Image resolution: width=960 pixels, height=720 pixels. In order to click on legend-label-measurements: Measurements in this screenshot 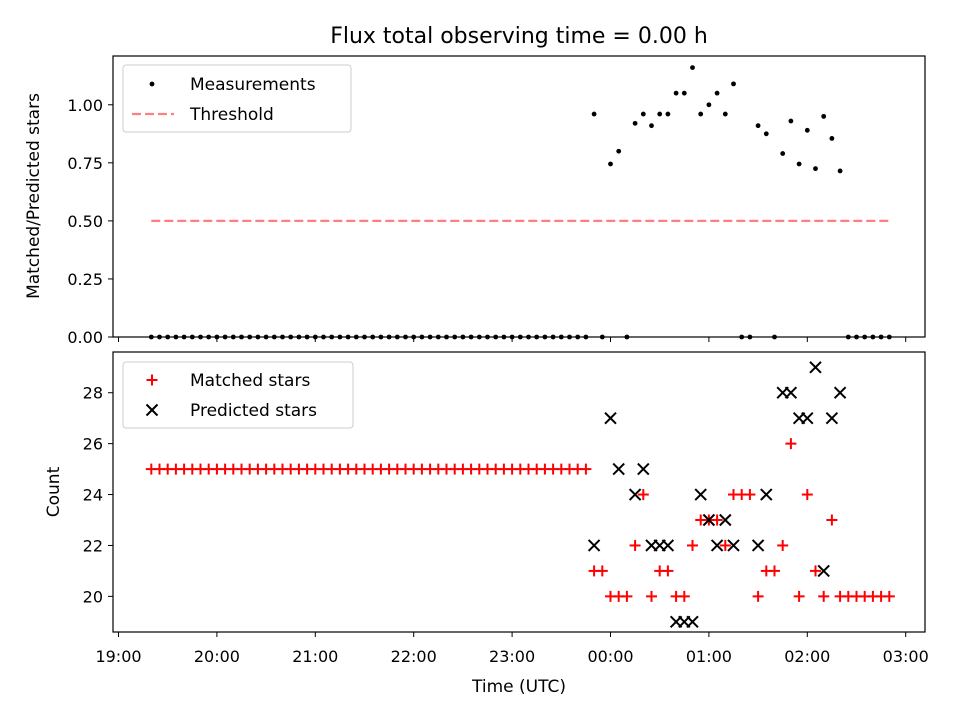, I will do `click(253, 85)`.